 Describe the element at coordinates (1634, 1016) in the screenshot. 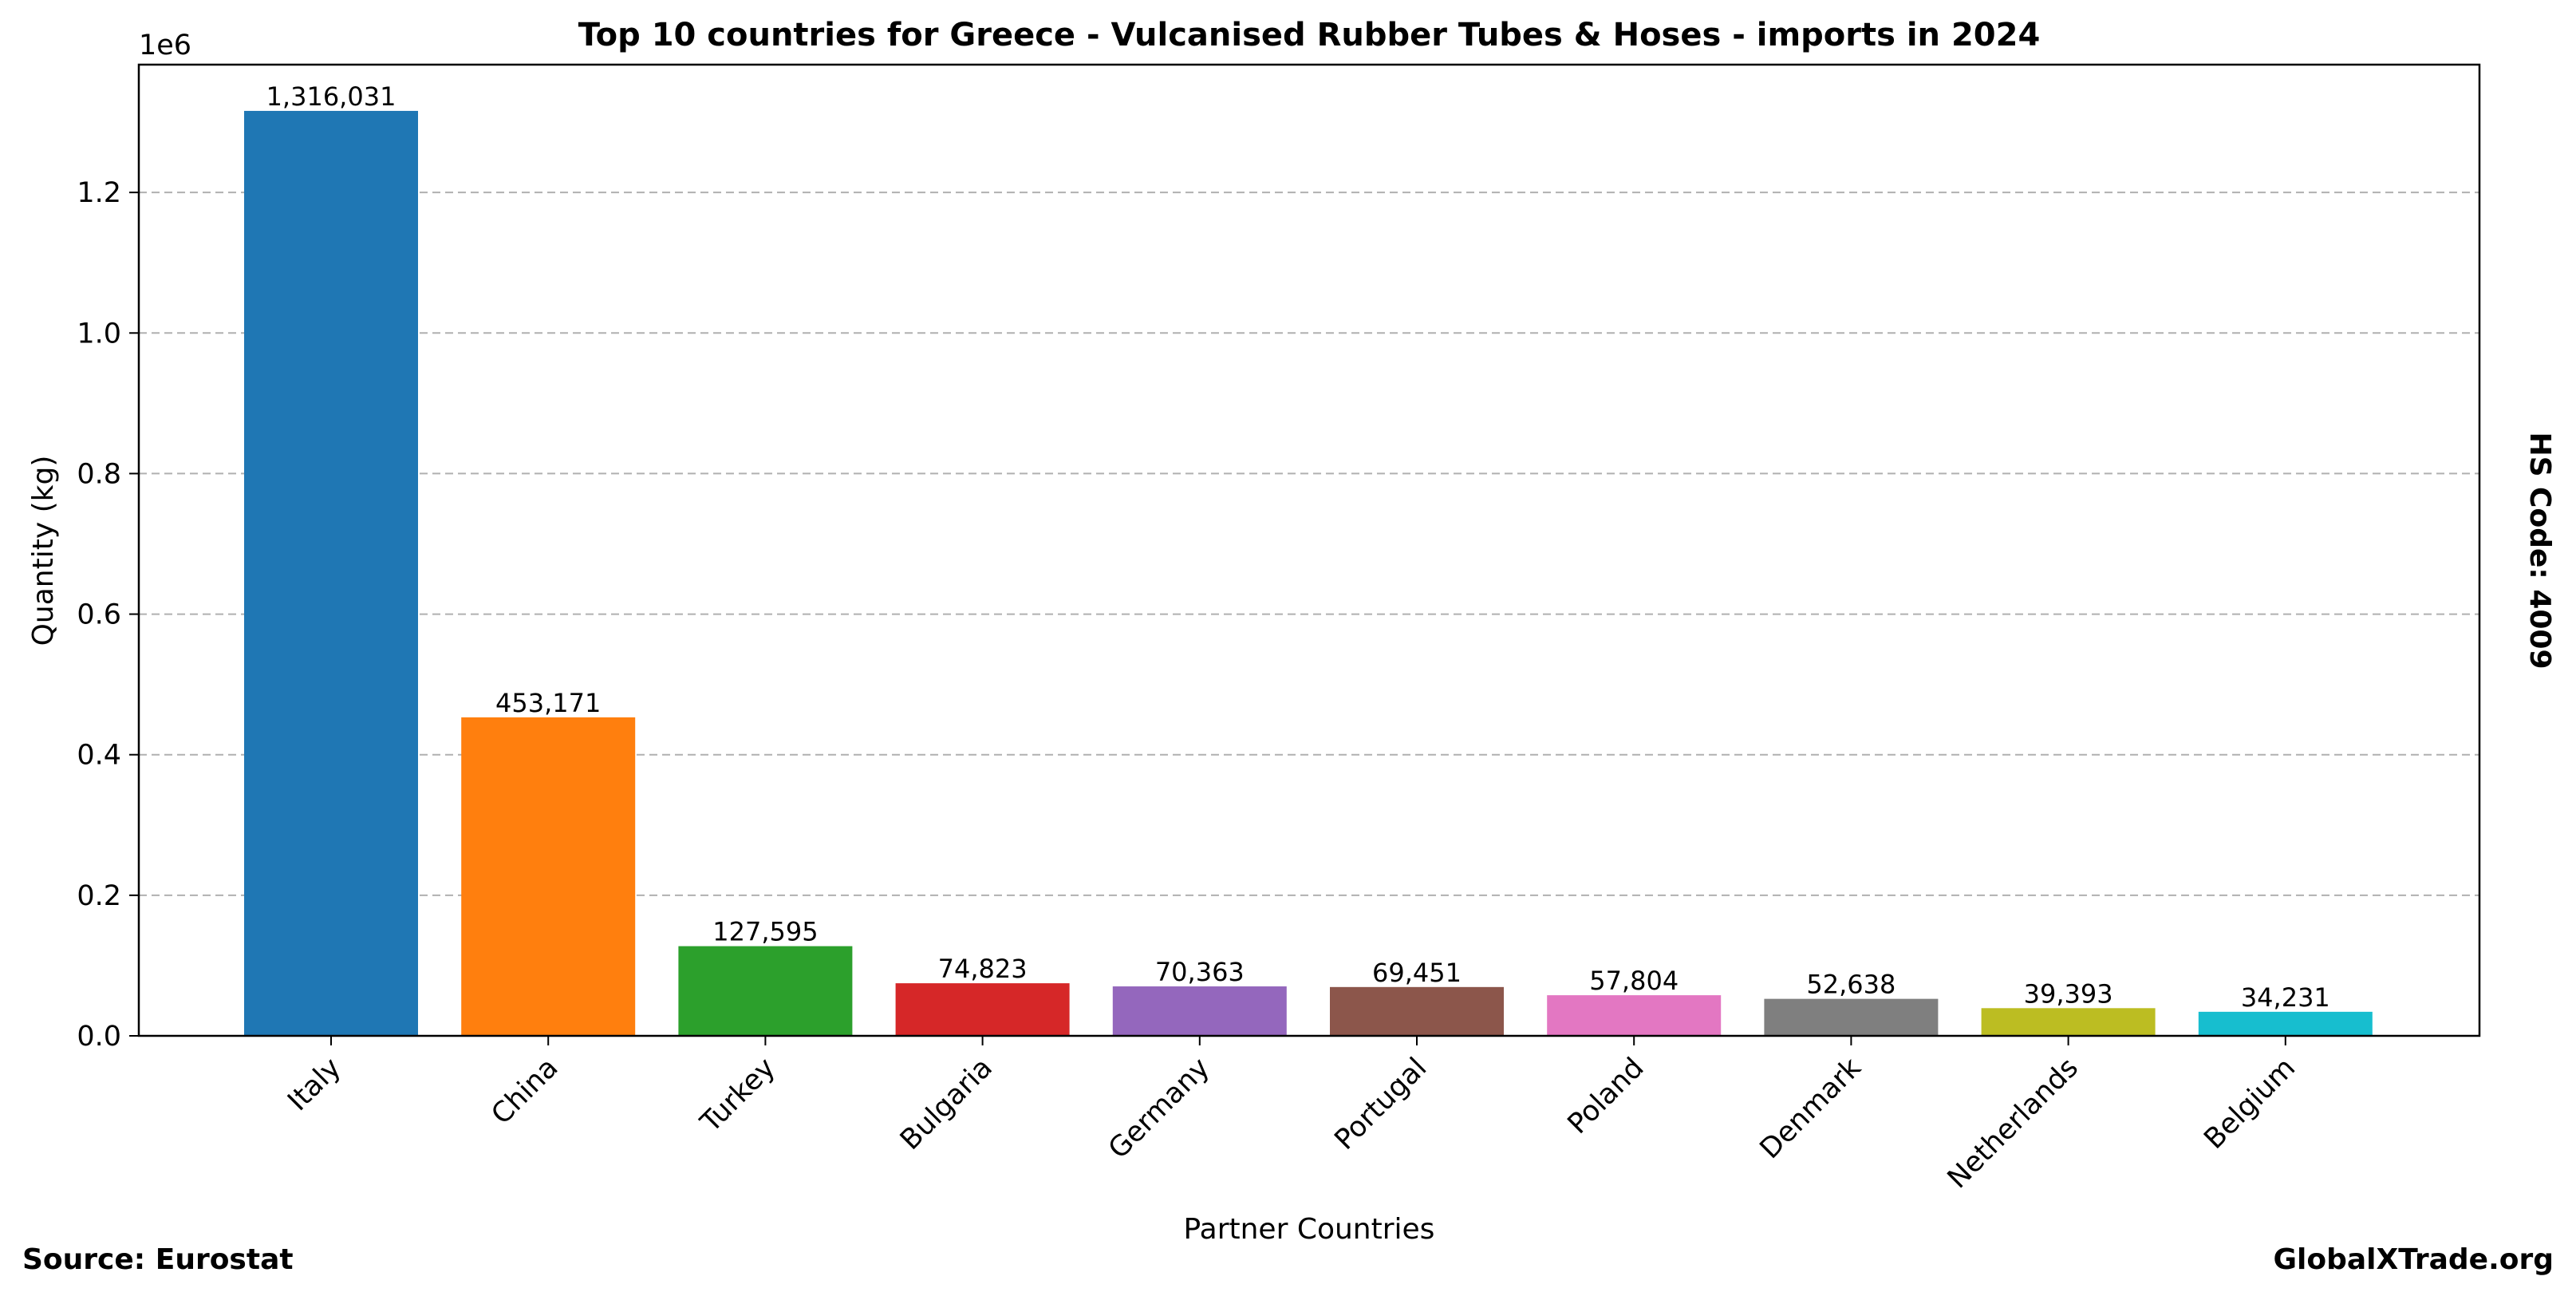

I see `bar-poland` at that location.